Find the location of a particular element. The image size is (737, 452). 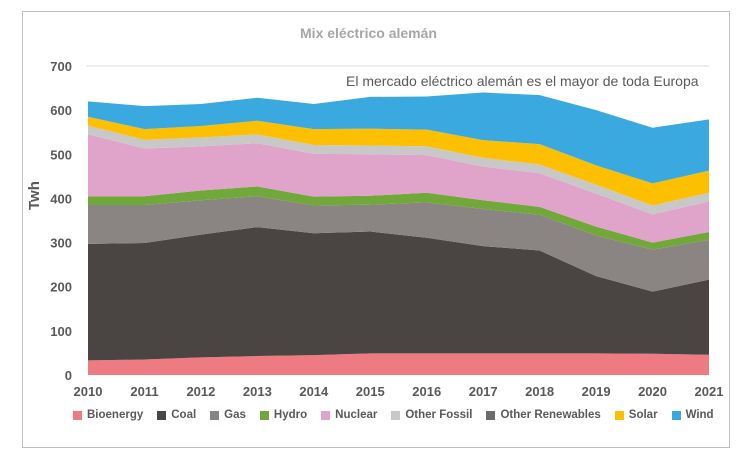

x-tick-label: 2016 is located at coordinates (426, 391).